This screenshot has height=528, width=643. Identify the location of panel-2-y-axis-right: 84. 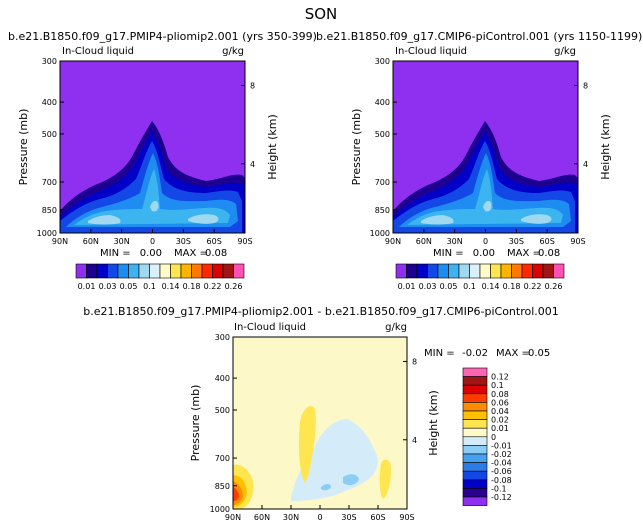
(581, 125).